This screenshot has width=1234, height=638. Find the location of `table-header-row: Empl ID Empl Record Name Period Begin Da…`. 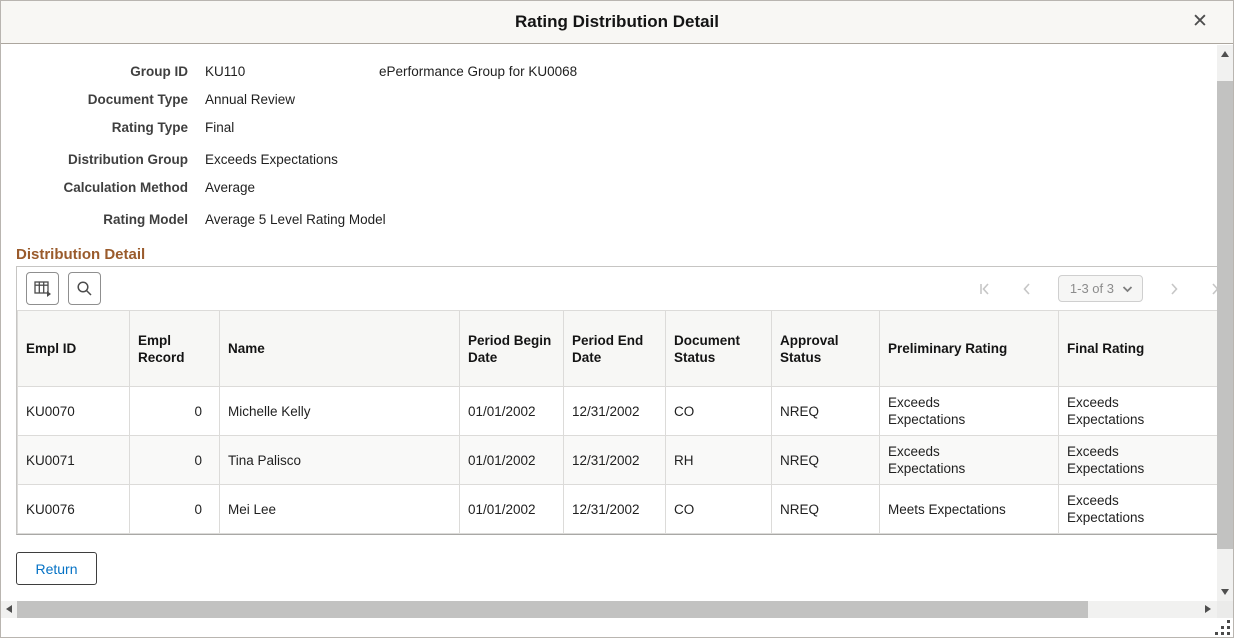

table-header-row: Empl ID Empl Record Name Period Begin Da… is located at coordinates (617, 348).